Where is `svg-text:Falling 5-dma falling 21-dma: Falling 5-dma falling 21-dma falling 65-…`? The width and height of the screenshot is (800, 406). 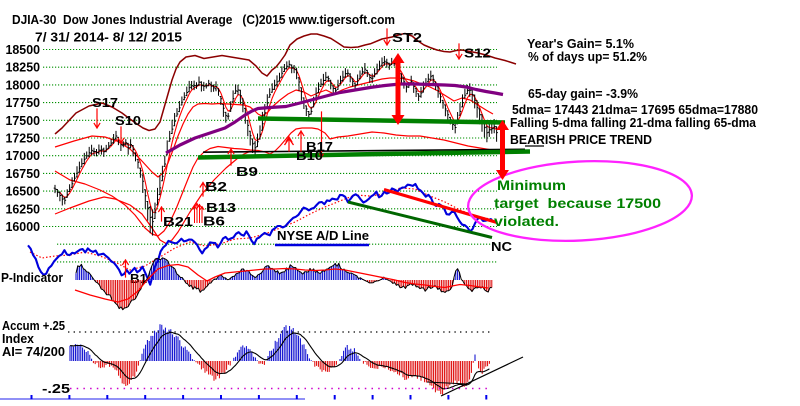 svg-text:Falling 5-dma falling 21-dma: Falling 5-dma falling 21-dma falling 65-… is located at coordinates (633, 123).